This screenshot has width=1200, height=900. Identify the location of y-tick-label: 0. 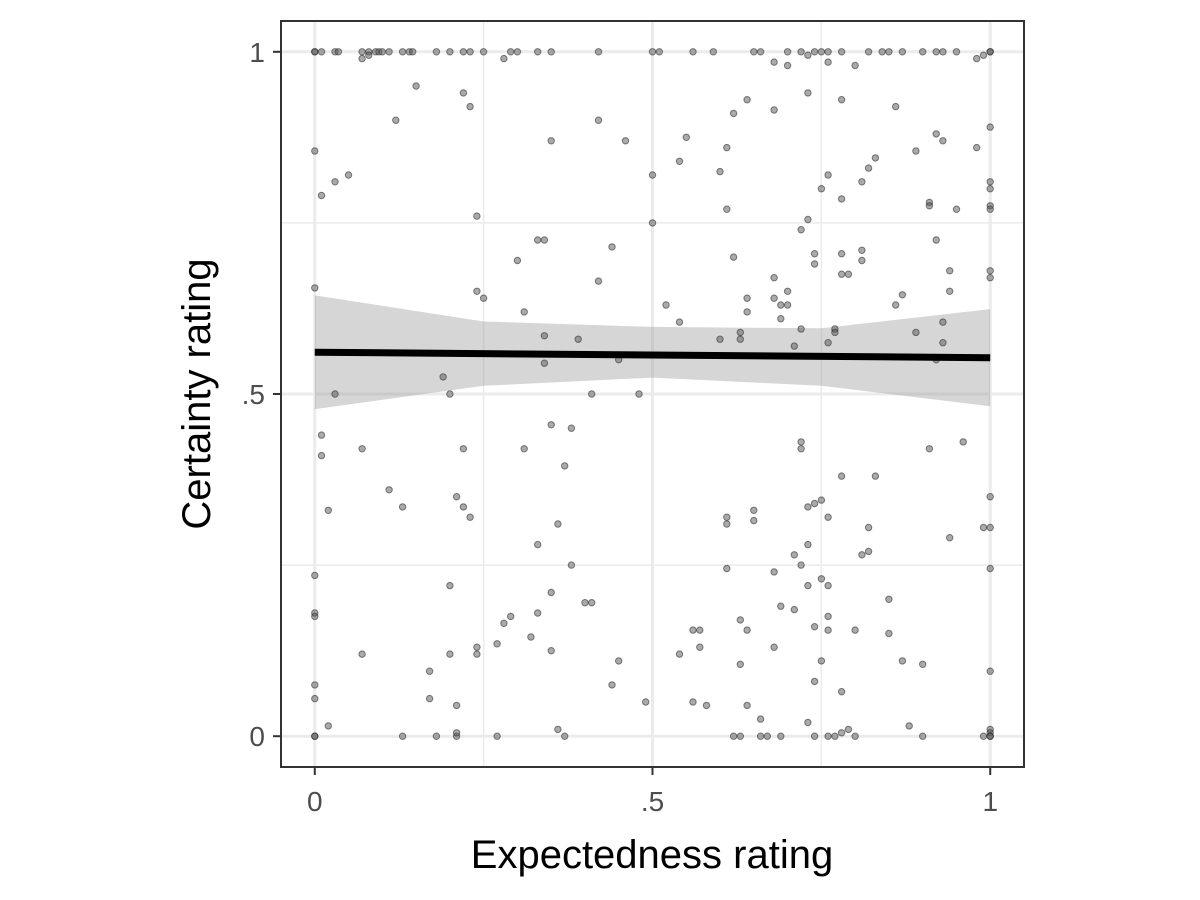
(257, 736).